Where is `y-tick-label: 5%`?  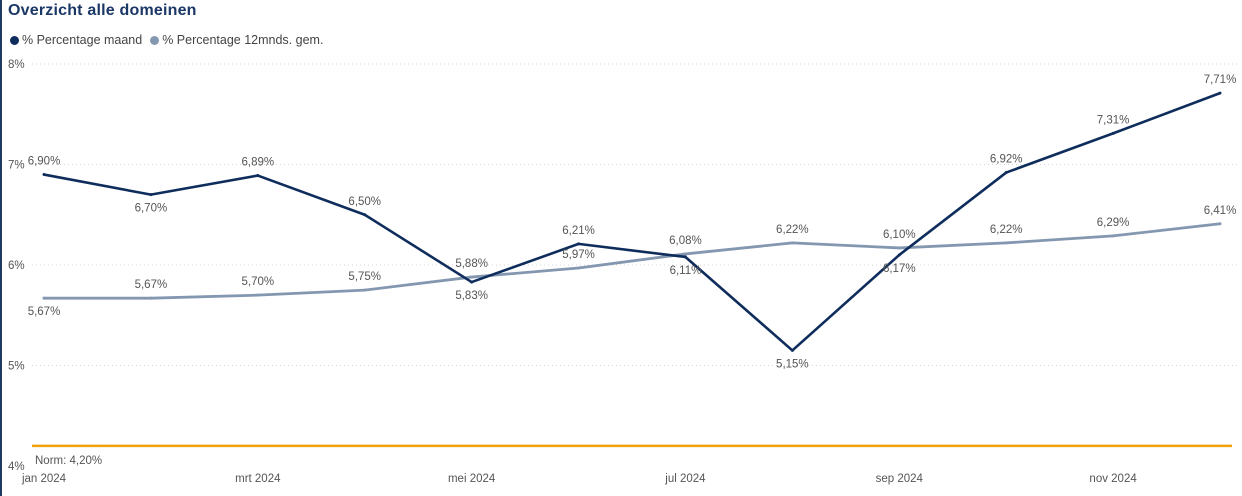
y-tick-label: 5% is located at coordinates (16, 367).